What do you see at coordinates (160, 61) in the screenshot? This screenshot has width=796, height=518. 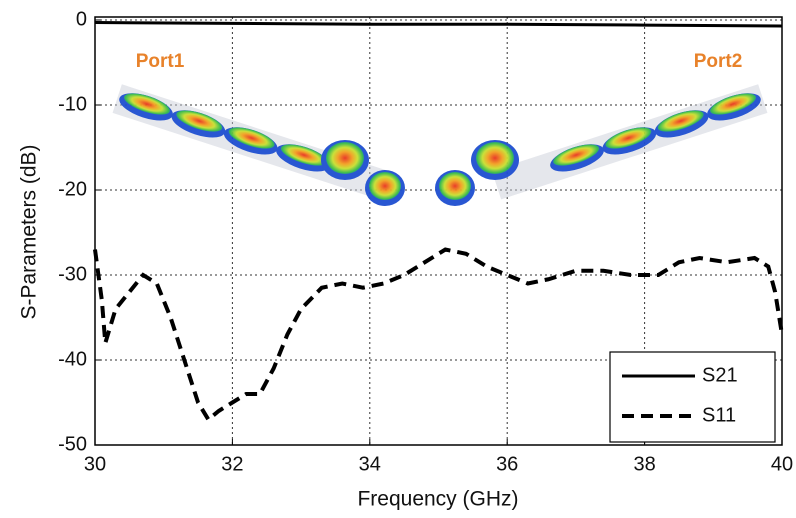 I see `annotation: Port1` at bounding box center [160, 61].